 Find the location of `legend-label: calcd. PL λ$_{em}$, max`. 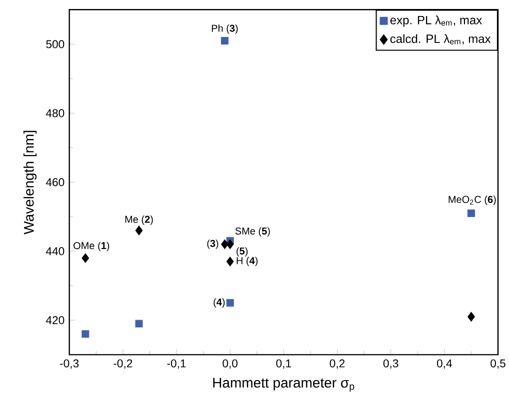

legend-label: calcd. PL λ$_{em}$, max is located at coordinates (440, 39).